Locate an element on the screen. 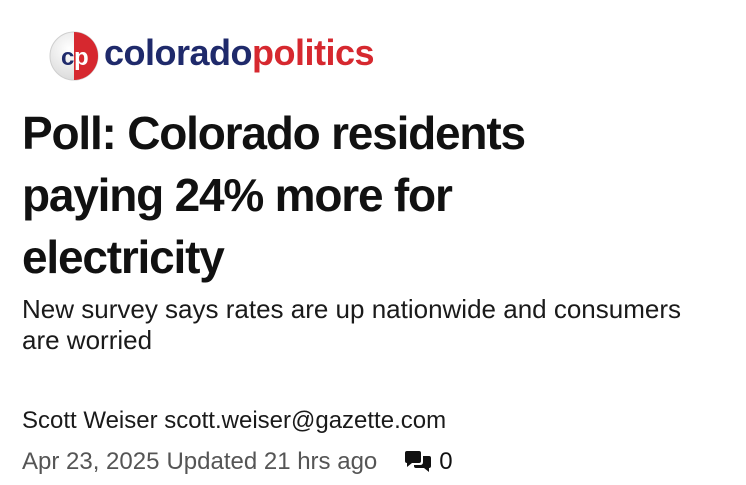 The image size is (746, 485). publish-date: Apr 23, 2025 is located at coordinates (91, 461).